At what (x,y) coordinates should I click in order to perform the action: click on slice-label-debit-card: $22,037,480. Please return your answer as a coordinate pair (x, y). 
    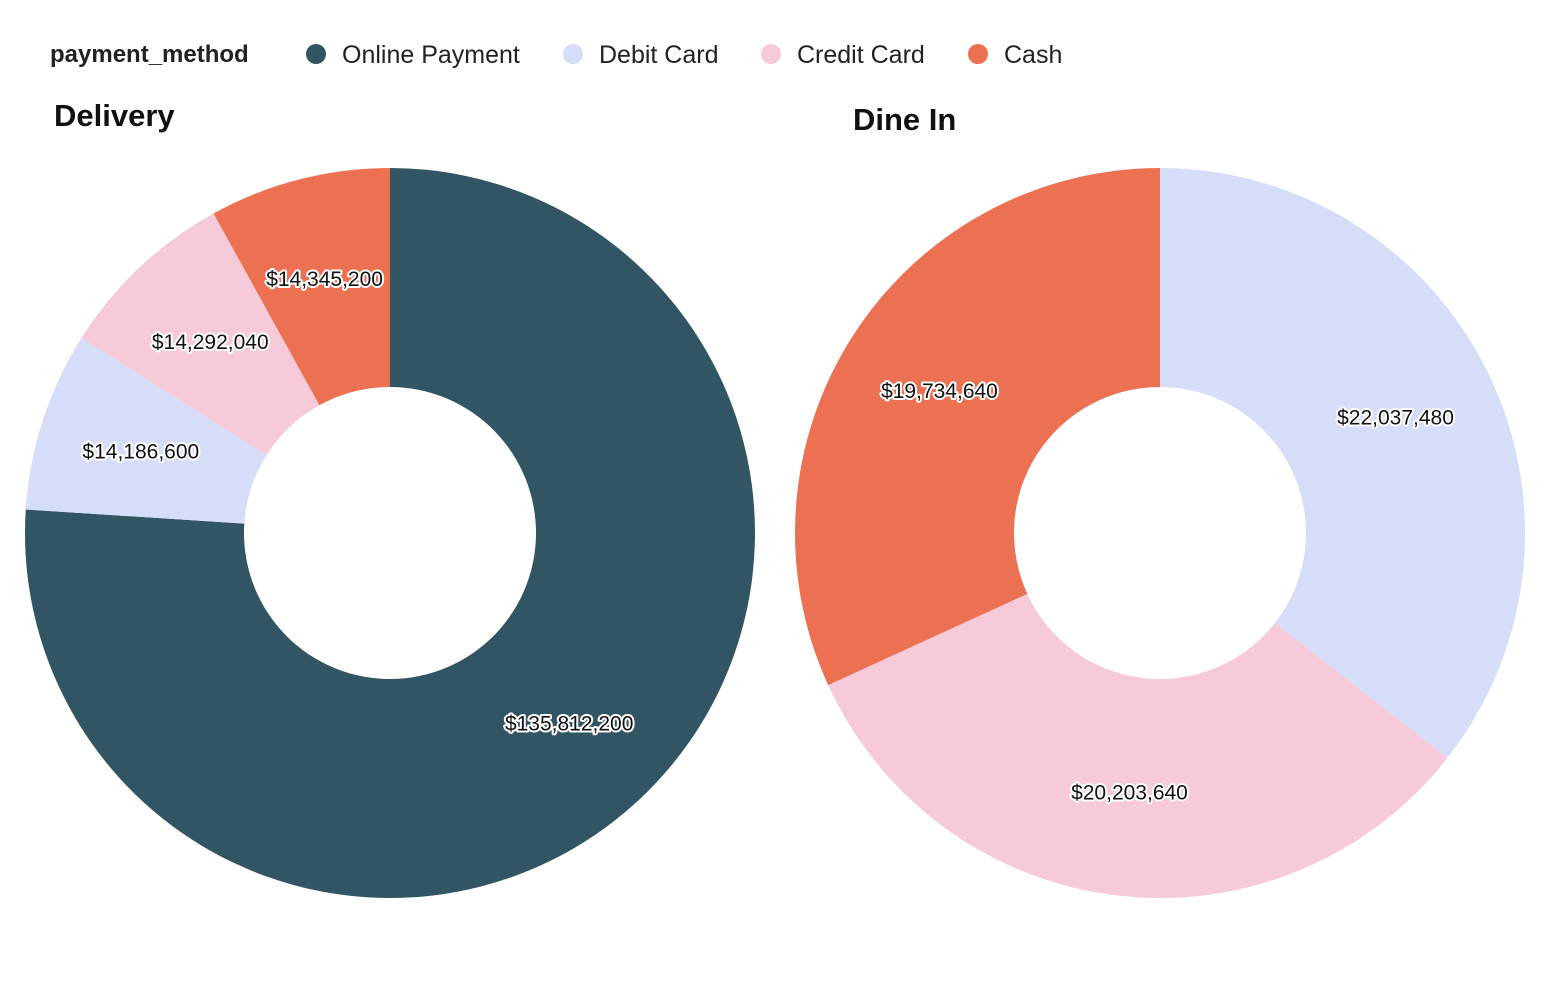
    Looking at the image, I should click on (1395, 418).